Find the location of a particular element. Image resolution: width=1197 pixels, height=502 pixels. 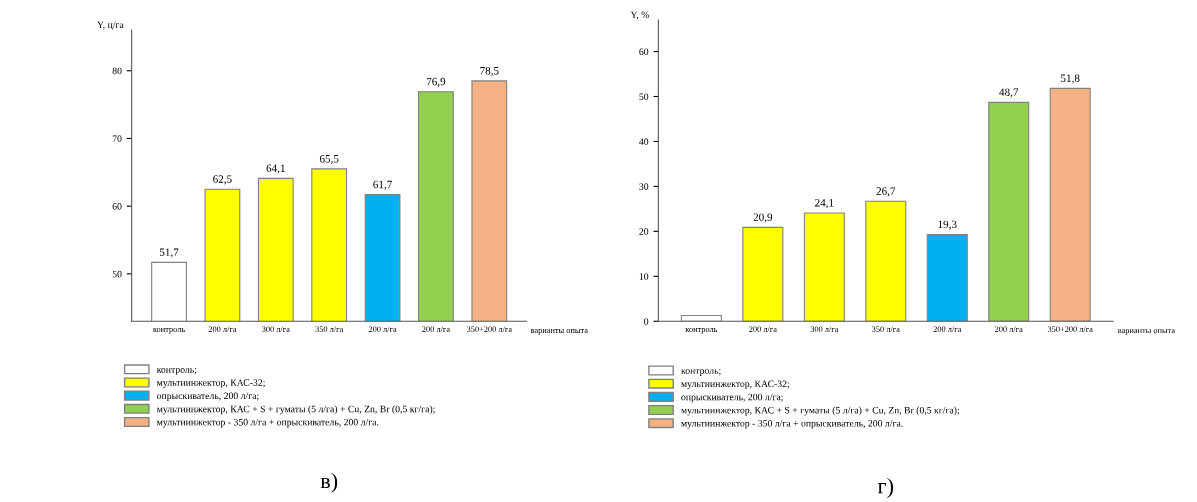

data-label: 65,5 is located at coordinates (329, 160).